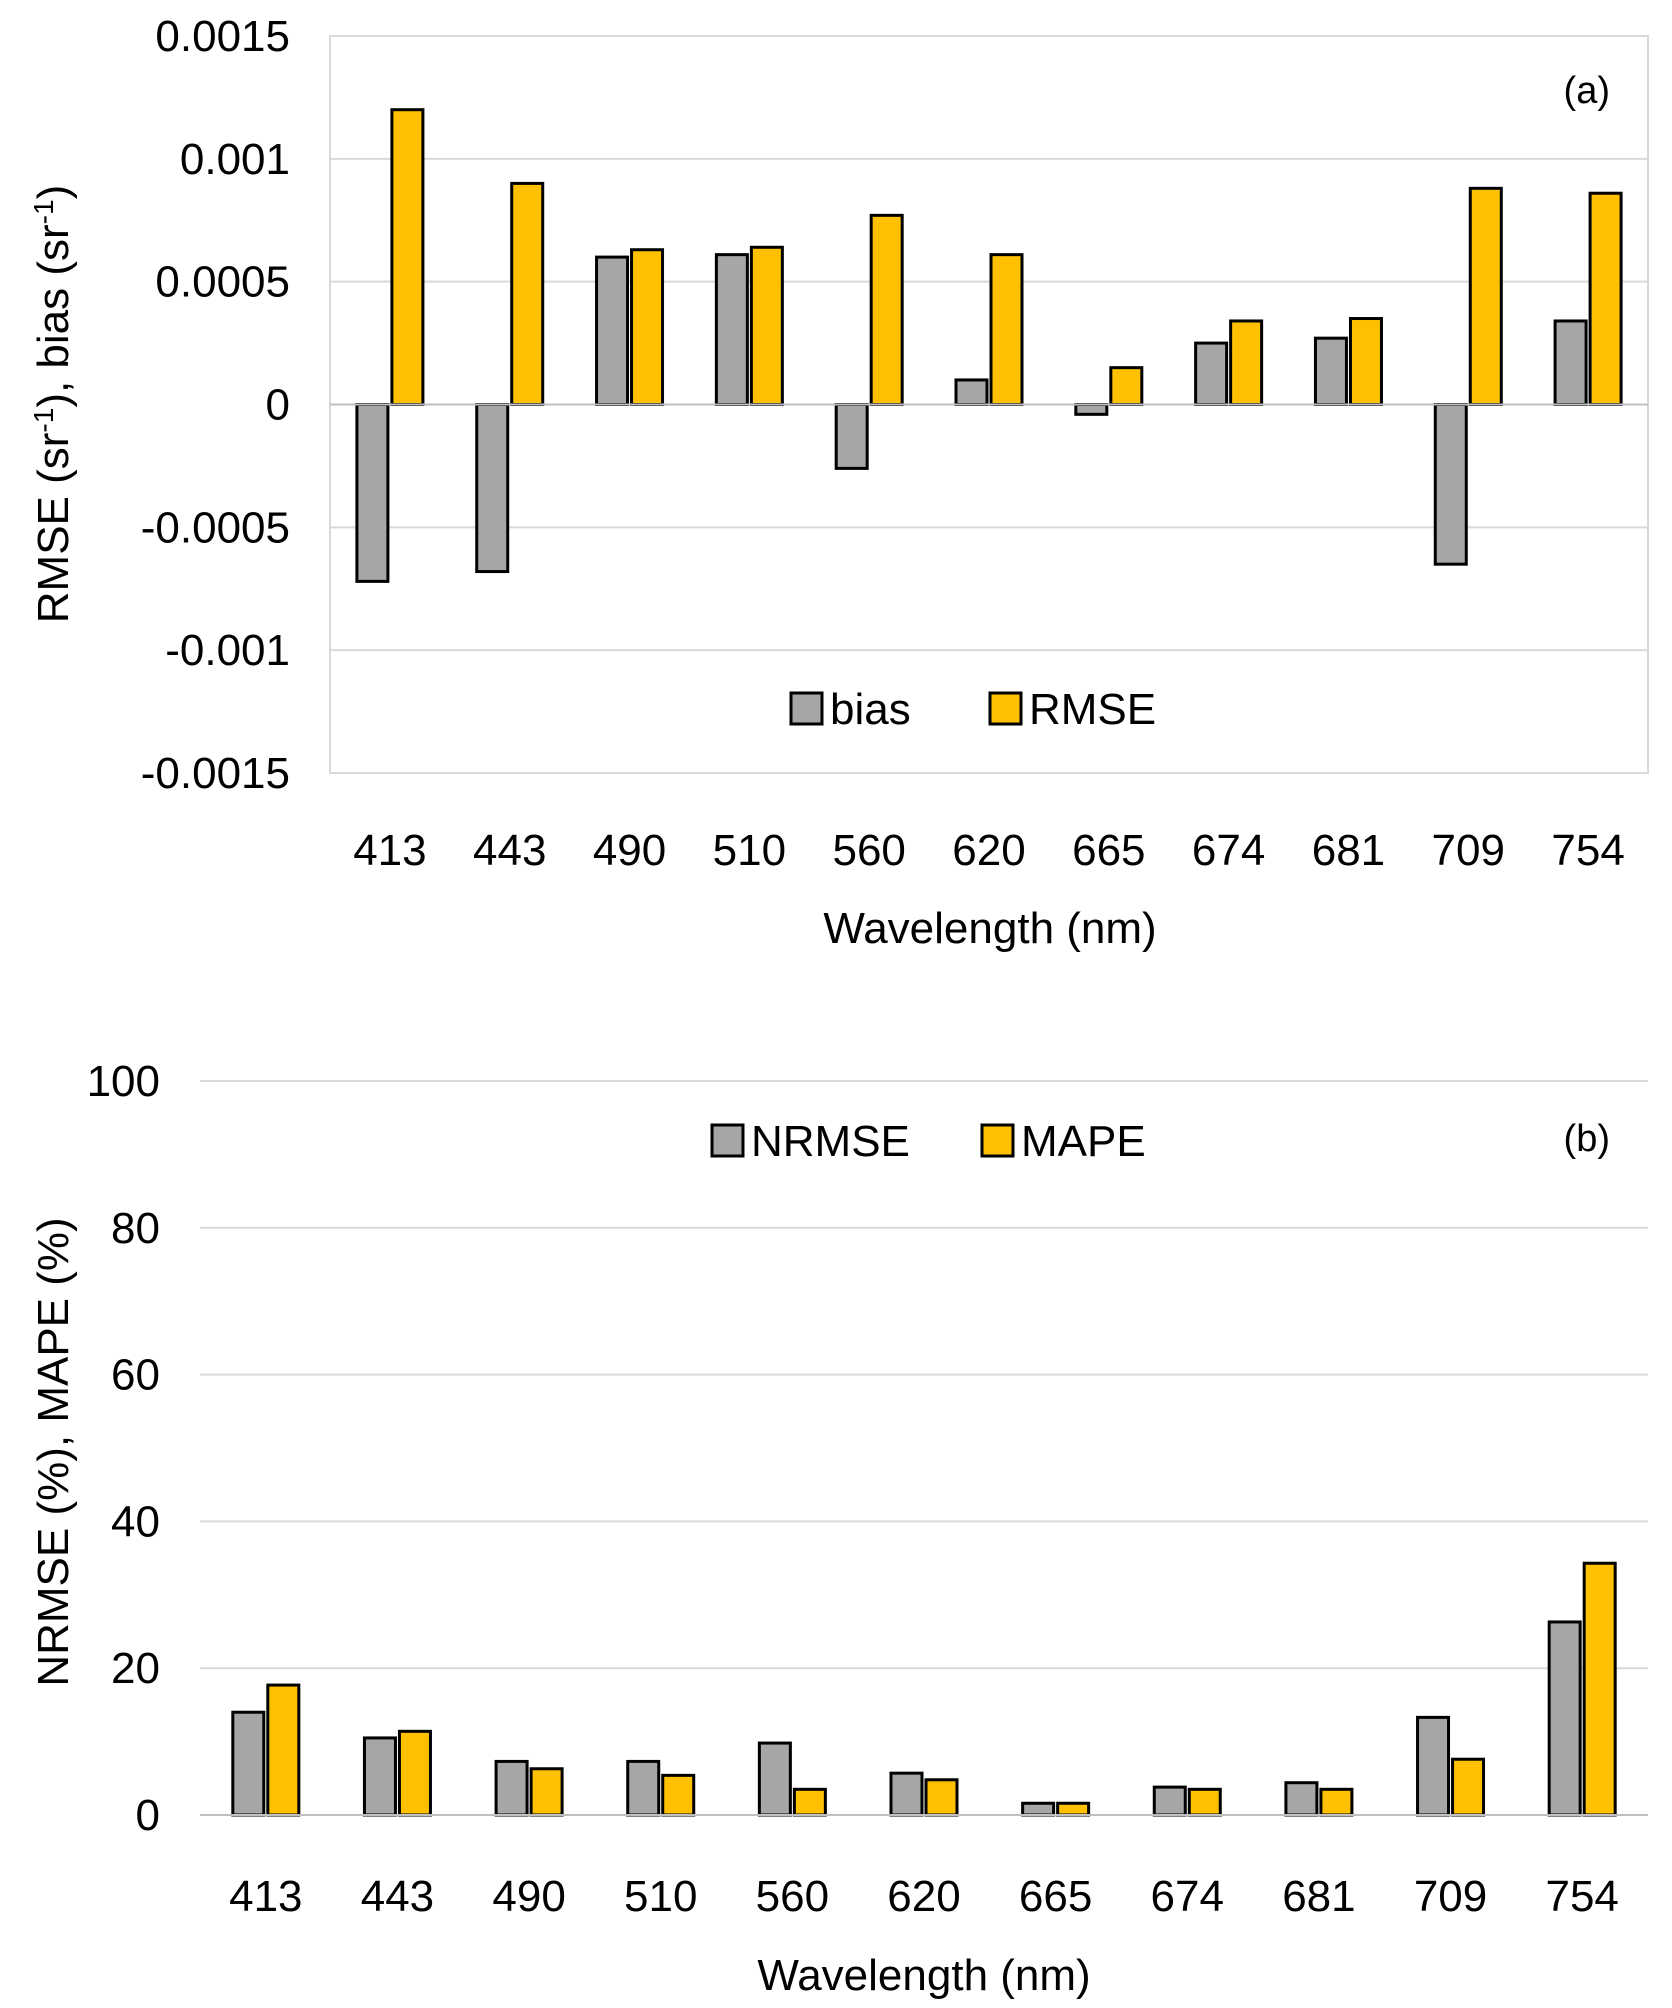 This screenshot has height=2008, width=1672. What do you see at coordinates (215, 405) in the screenshot?
I see `y-ticks-a: 0.0015 0.001 0.0005 0 -0.0005 -0.001 -0.0015` at bounding box center [215, 405].